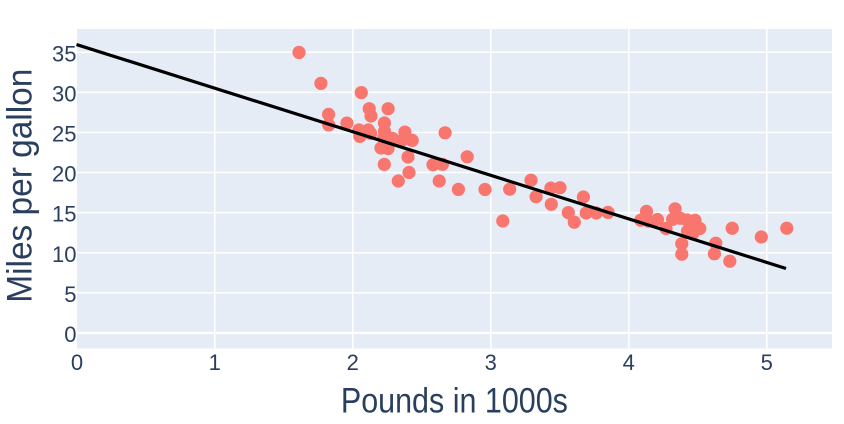 Image resolution: width=844 pixels, height=424 pixels. What do you see at coordinates (64, 174) in the screenshot?
I see `svg-text: 20` at bounding box center [64, 174].